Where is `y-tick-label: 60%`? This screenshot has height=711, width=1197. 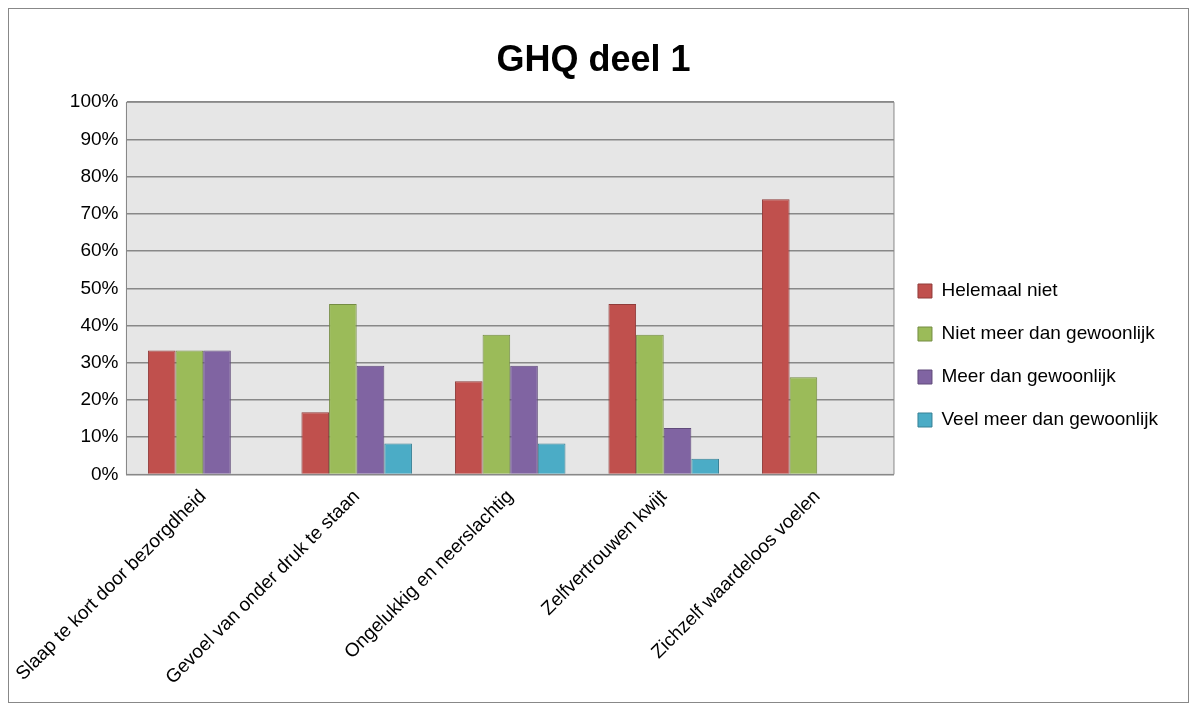 y-tick-label: 60% is located at coordinates (99, 250).